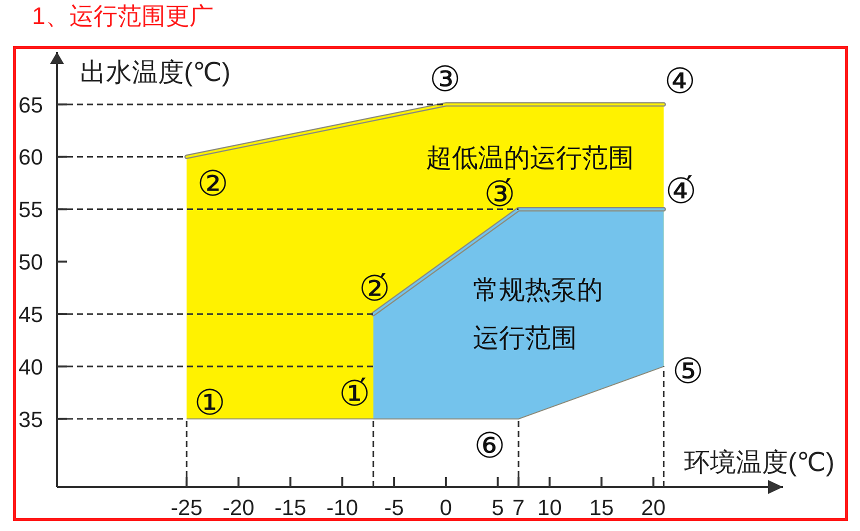 Image resolution: width=860 pixels, height=531 pixels. Describe the element at coordinates (446, 507) in the screenshot. I see `x-tick-label: 0` at that location.